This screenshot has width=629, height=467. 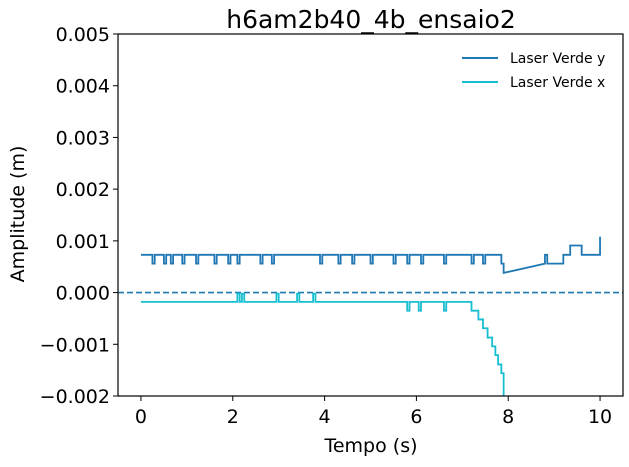 I want to click on x-axis-label: Tempo (s), so click(x=370, y=446).